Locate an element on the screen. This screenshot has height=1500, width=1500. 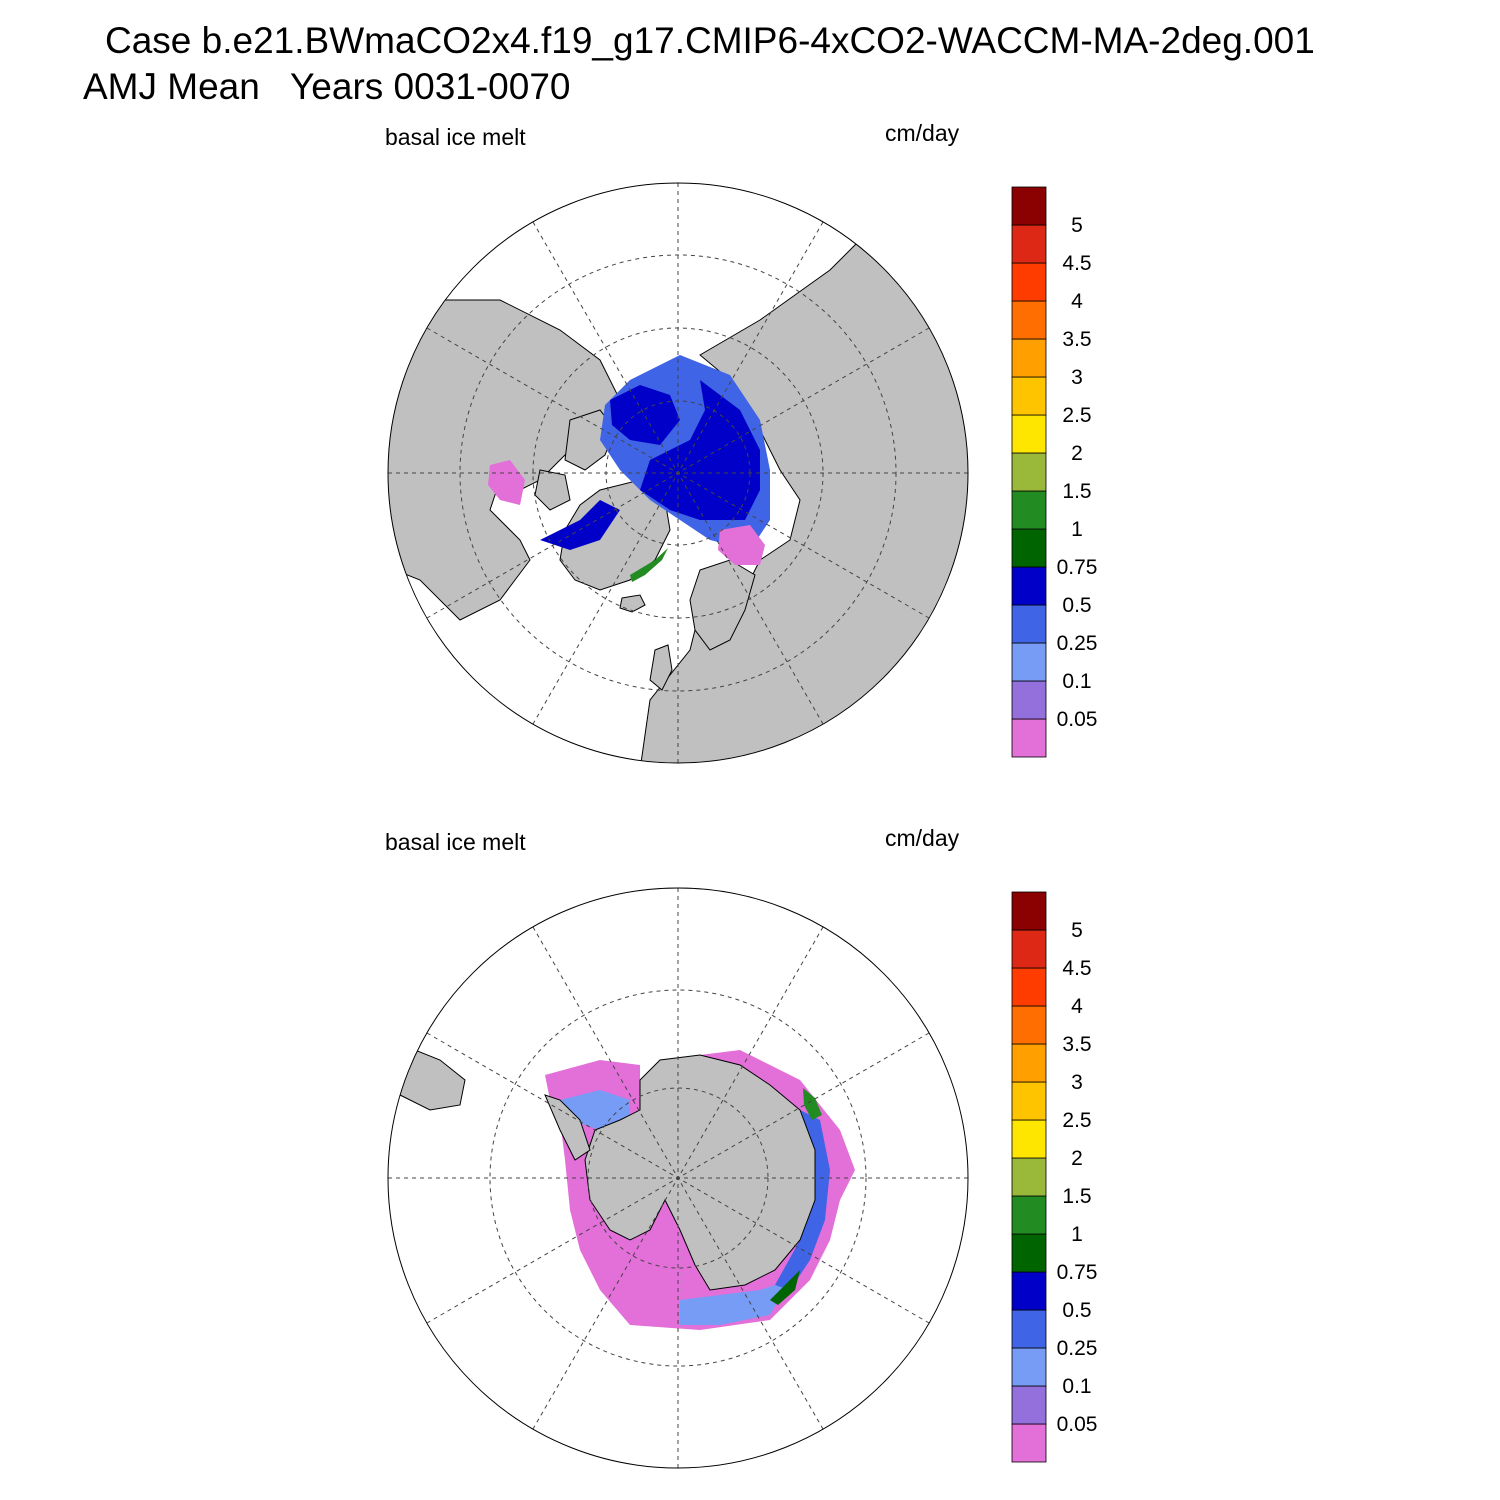
south-colorbar: 0.05 0.1 0.25 0.5 0.75 1 1.5 2 2.5 3 3.5 4 4.5 5 is located at coordinates (1054, 1177).